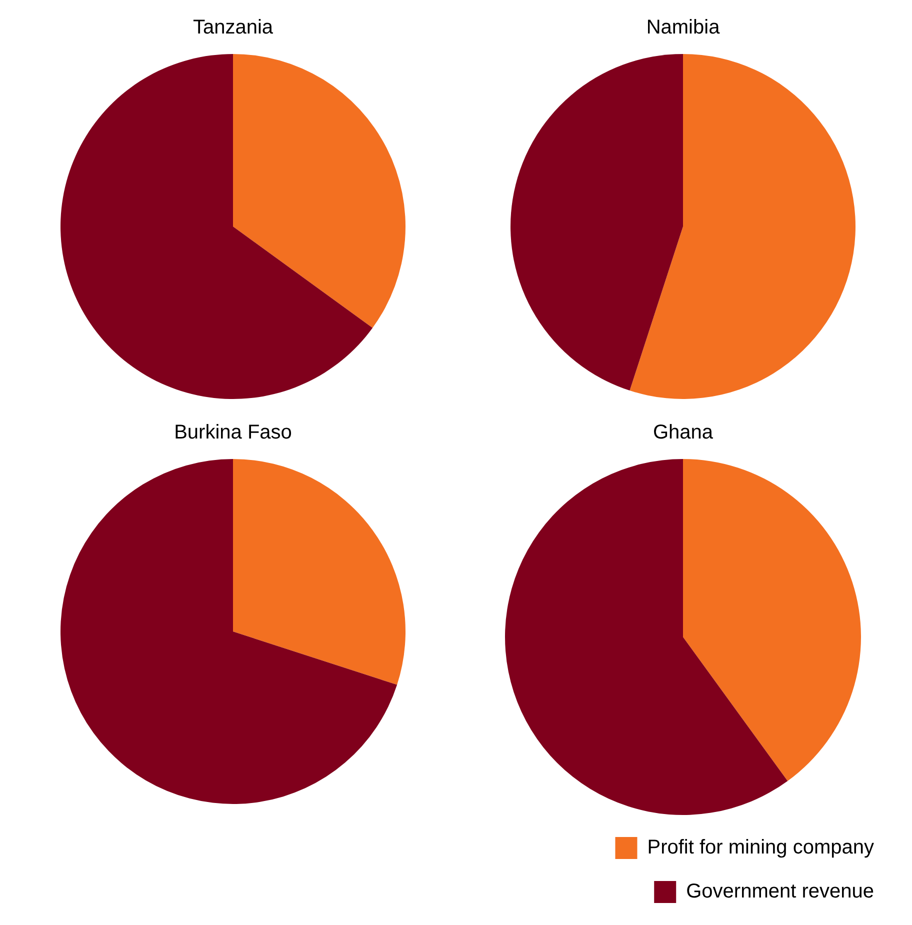  I want to click on chart-title: Ghana, so click(683, 433).